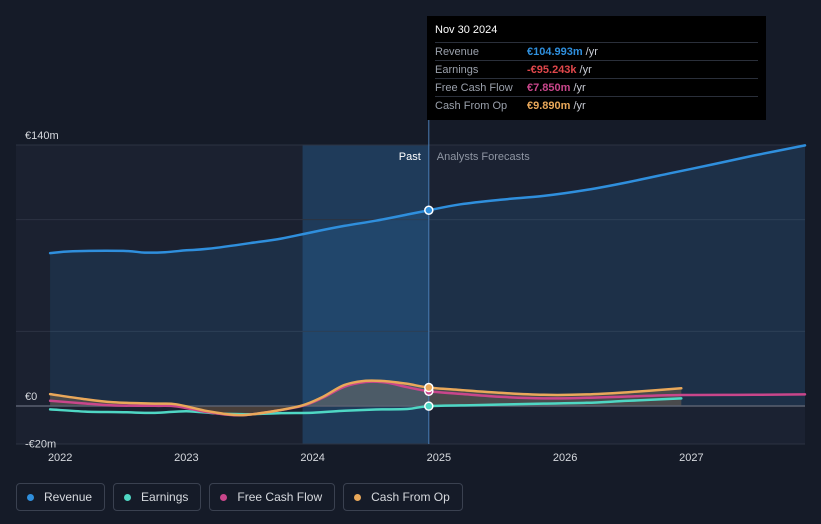 The height and width of the screenshot is (524, 821). I want to click on cash-from-op-line, so click(365, 398).